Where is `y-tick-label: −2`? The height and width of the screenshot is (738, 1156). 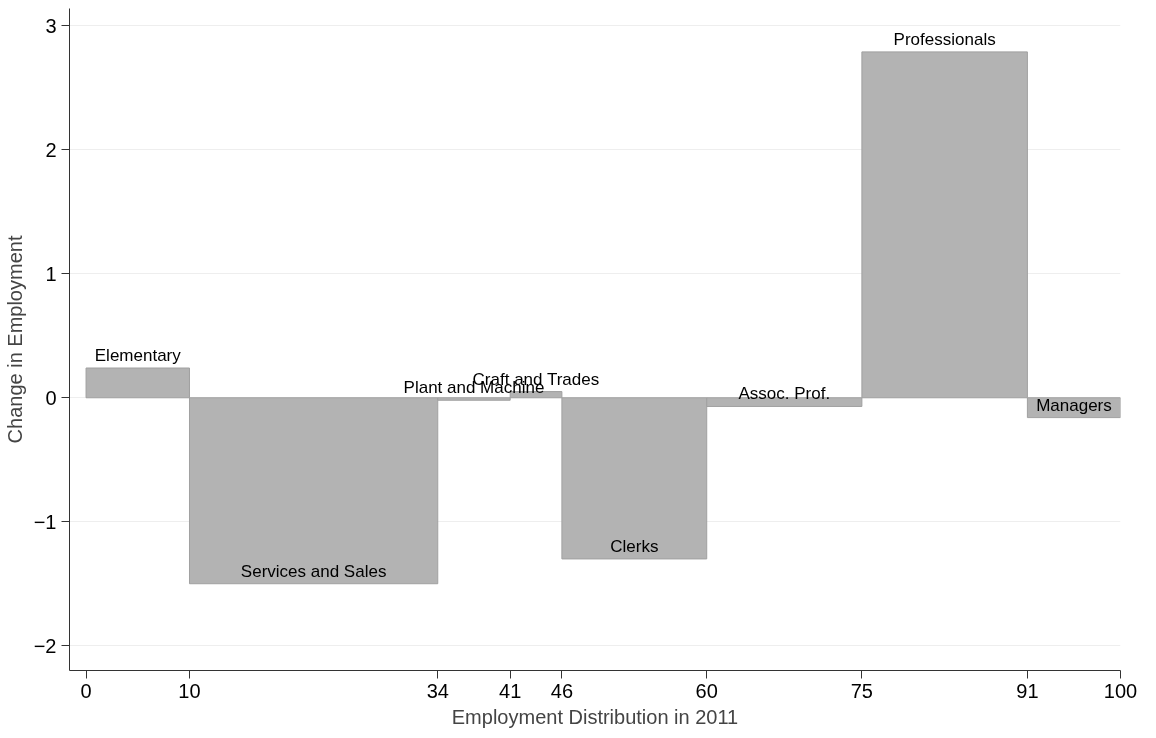 y-tick-label: −2 is located at coordinates (45, 645).